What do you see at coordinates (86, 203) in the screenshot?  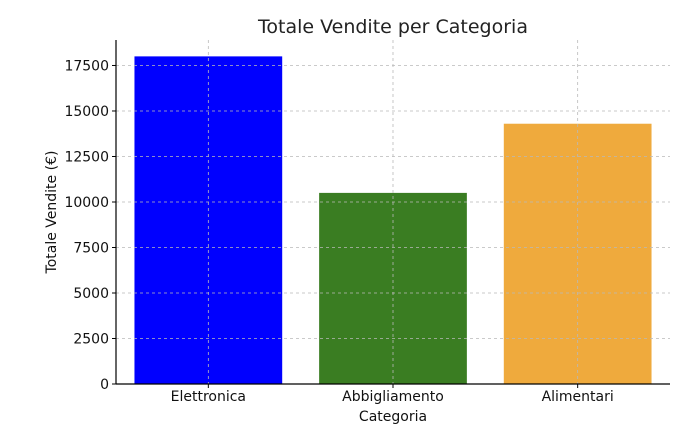 I see `y-tick-label: 10000` at bounding box center [86, 203].